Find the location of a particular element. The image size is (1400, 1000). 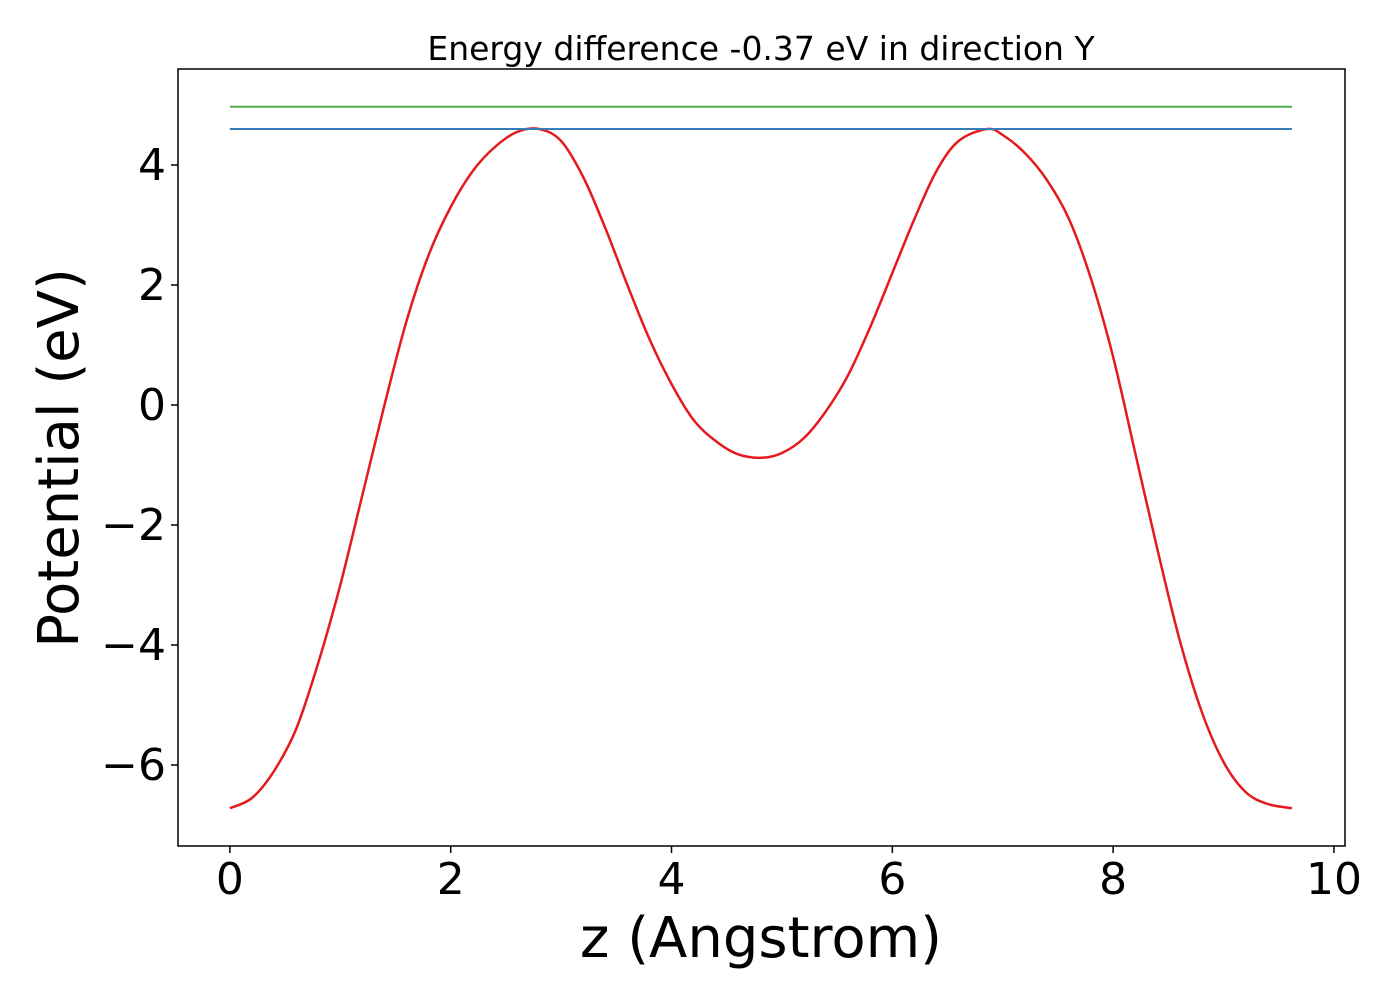

y-tick-label: 0 is located at coordinates (152, 405).